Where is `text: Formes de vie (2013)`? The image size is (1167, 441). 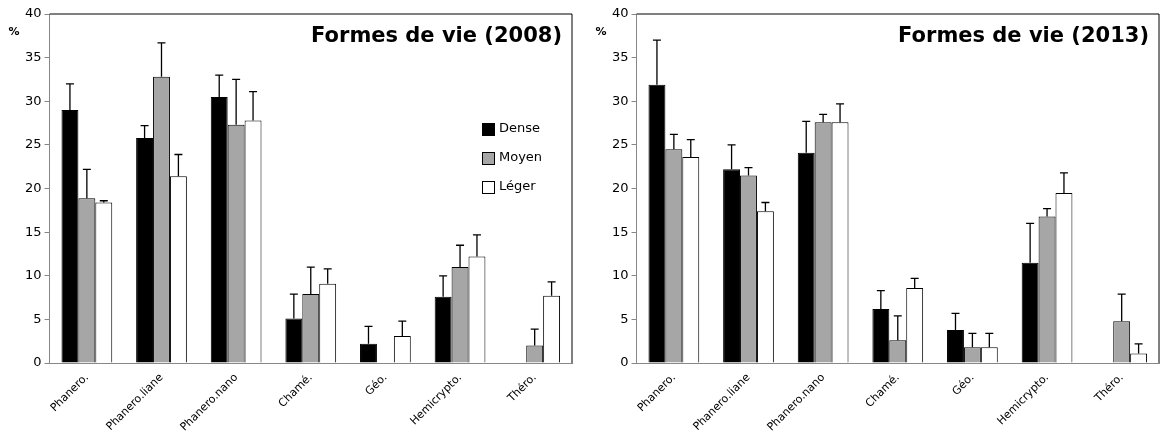 text: Formes de vie (2013) is located at coordinates (1023, 34).